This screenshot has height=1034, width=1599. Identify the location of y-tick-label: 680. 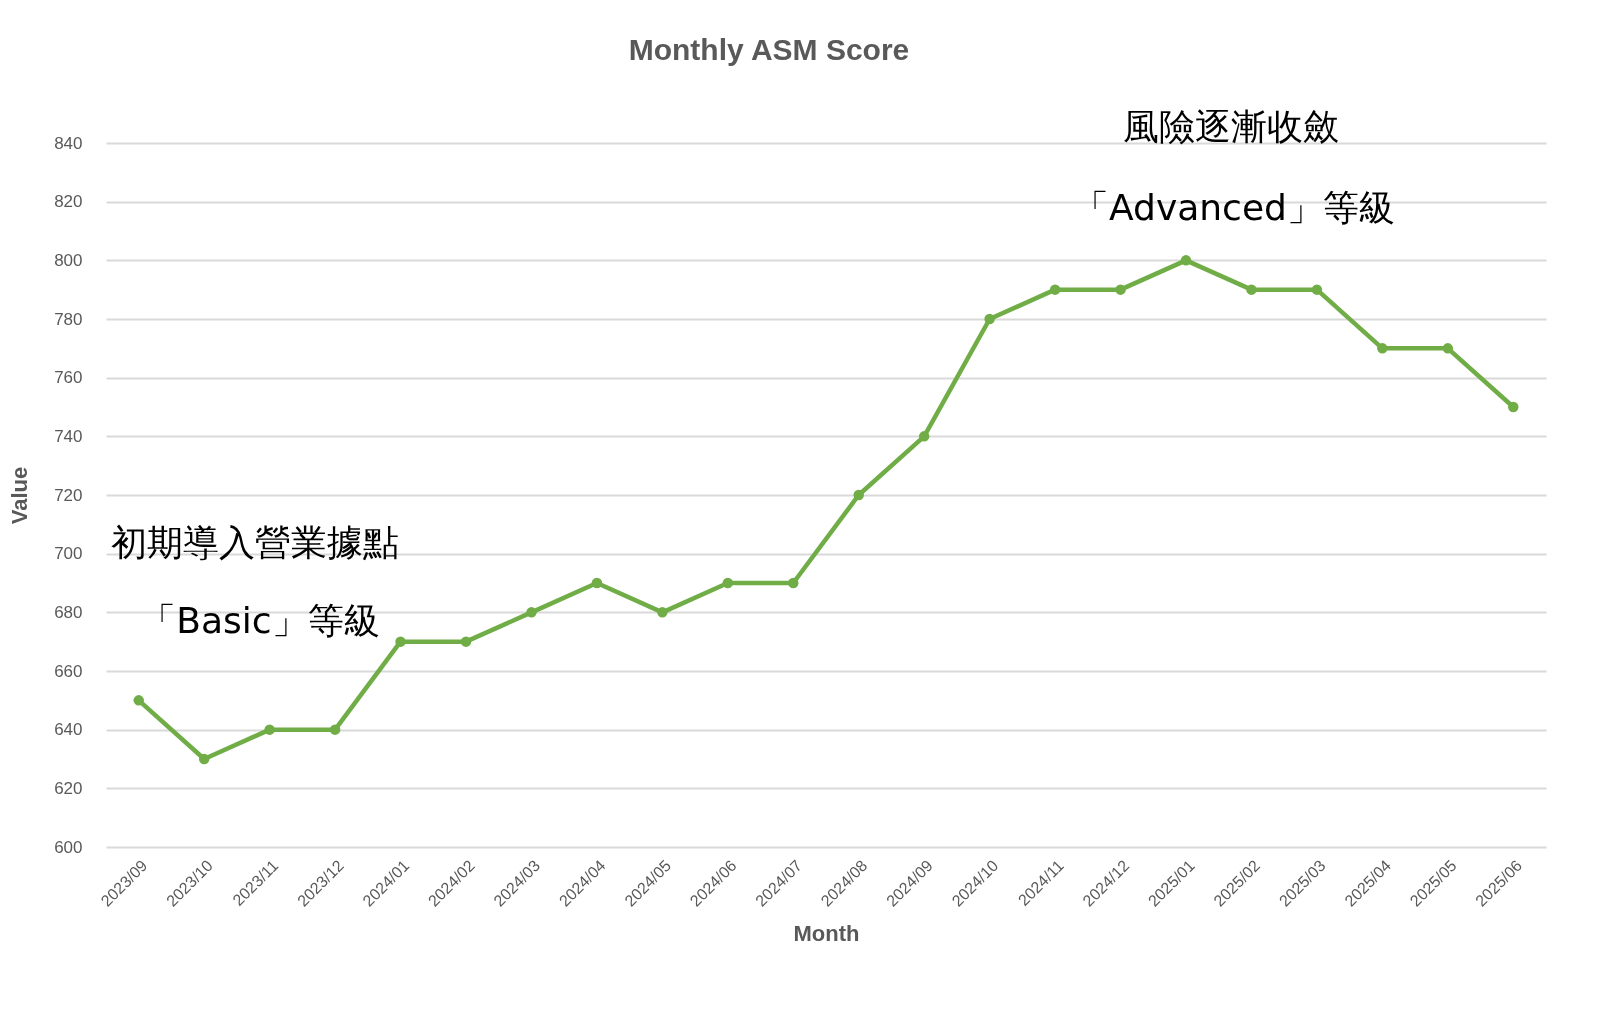
(68, 612).